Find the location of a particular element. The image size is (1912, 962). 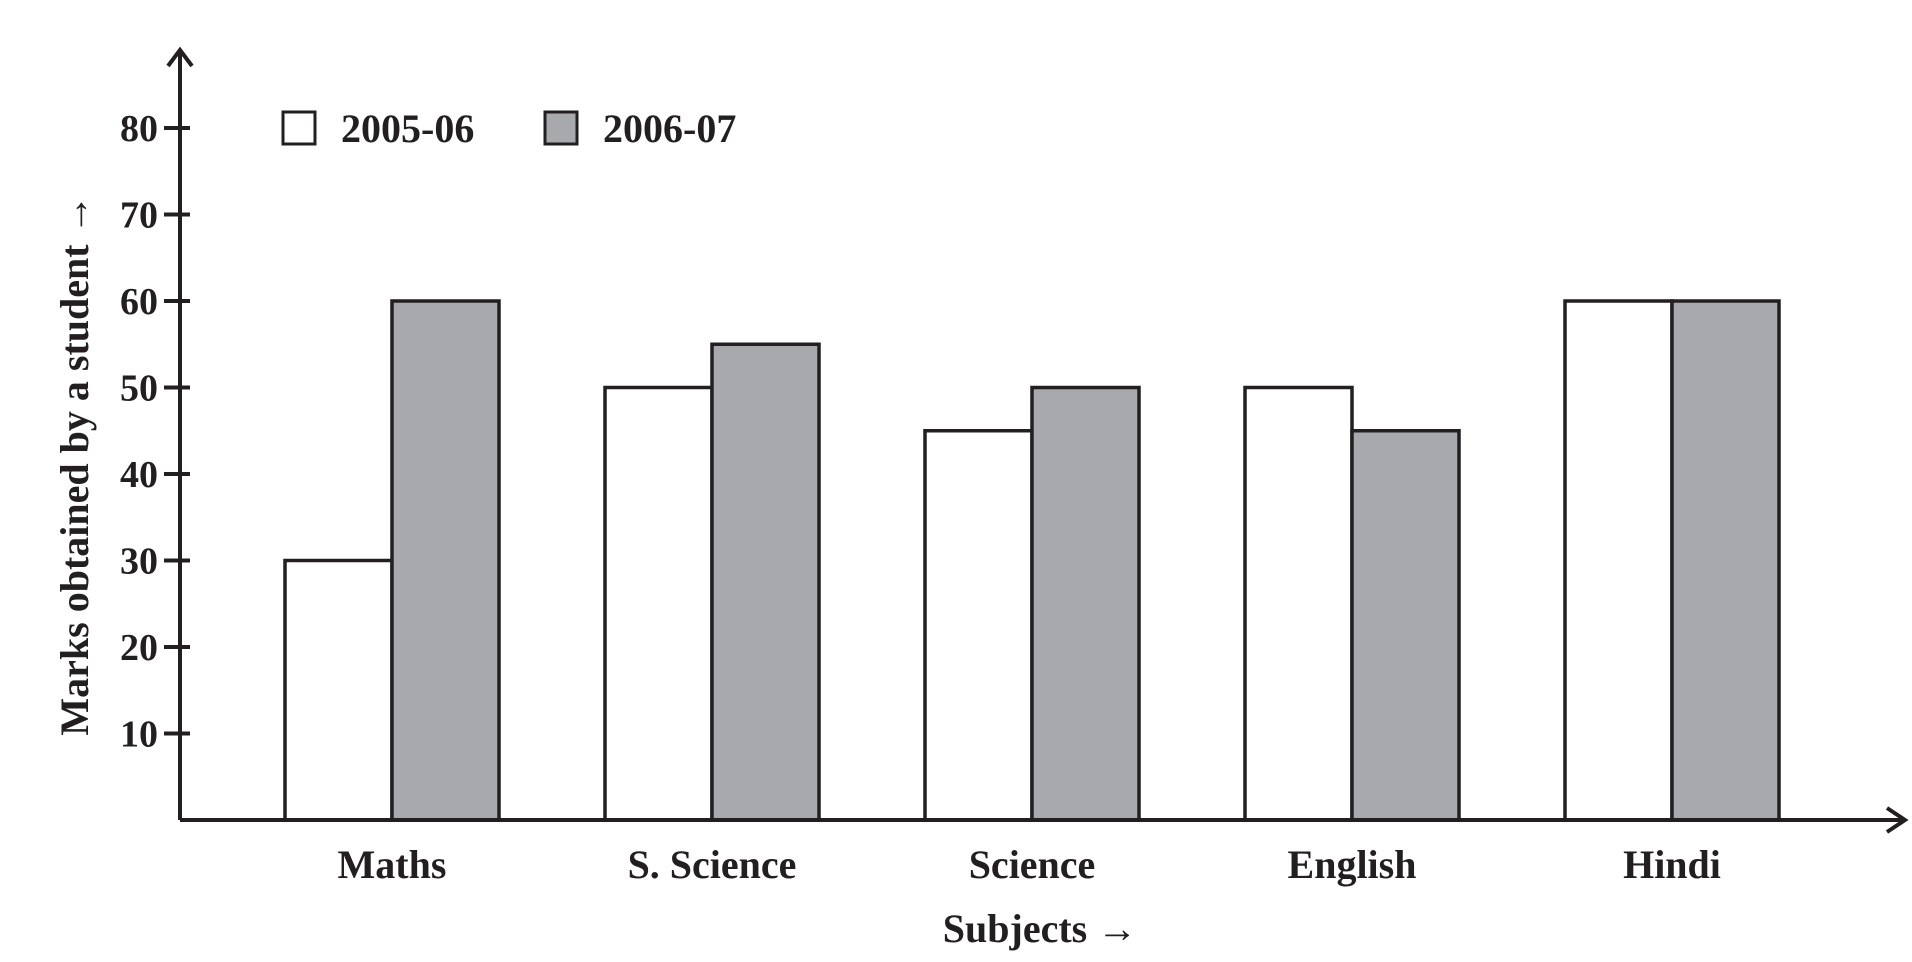

x-category-label-hindi: Hindi is located at coordinates (1672, 864).